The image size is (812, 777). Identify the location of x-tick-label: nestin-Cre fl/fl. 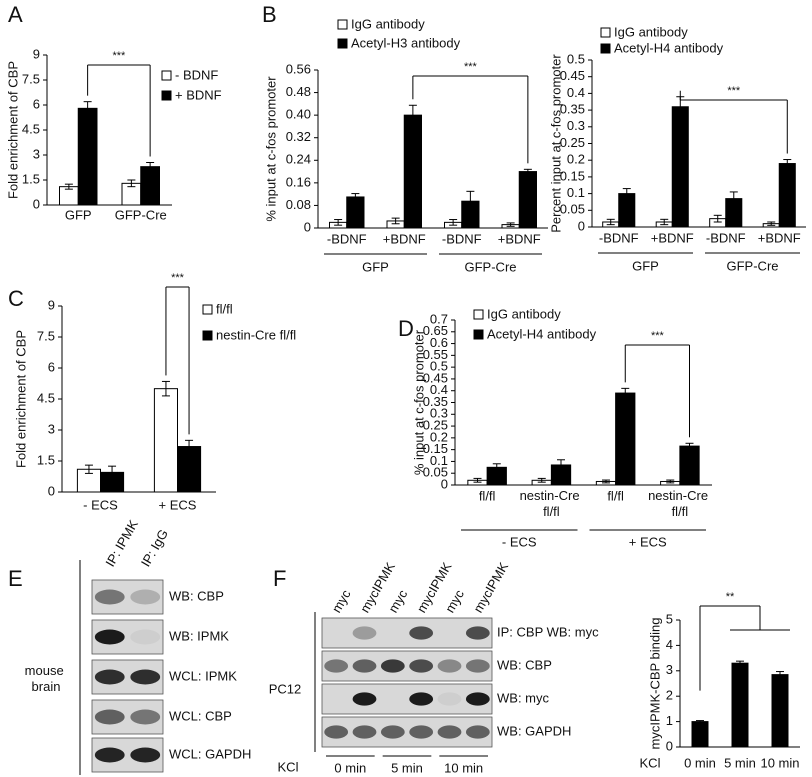
(552, 503).